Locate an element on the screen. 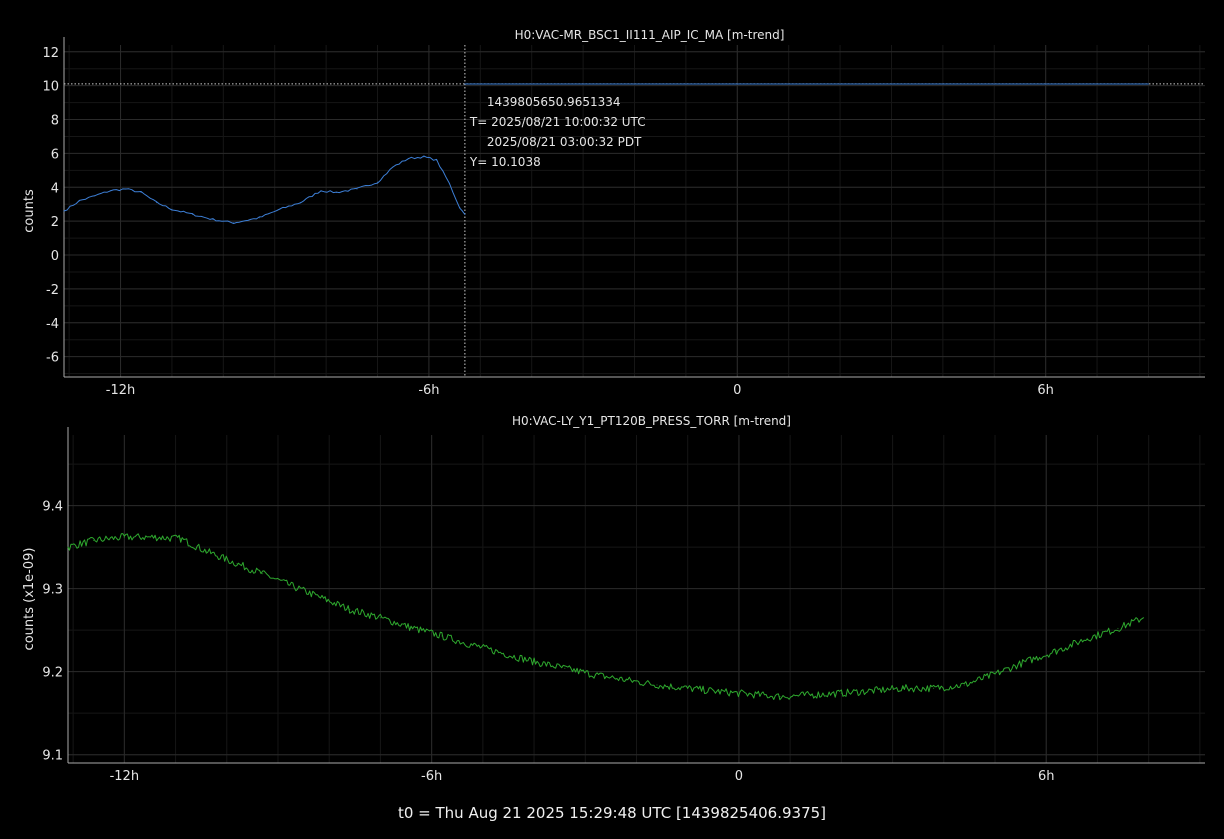 Image resolution: width=1224 pixels, height=839 pixels. annotation-line: Y= 10.1038 is located at coordinates (505, 162).